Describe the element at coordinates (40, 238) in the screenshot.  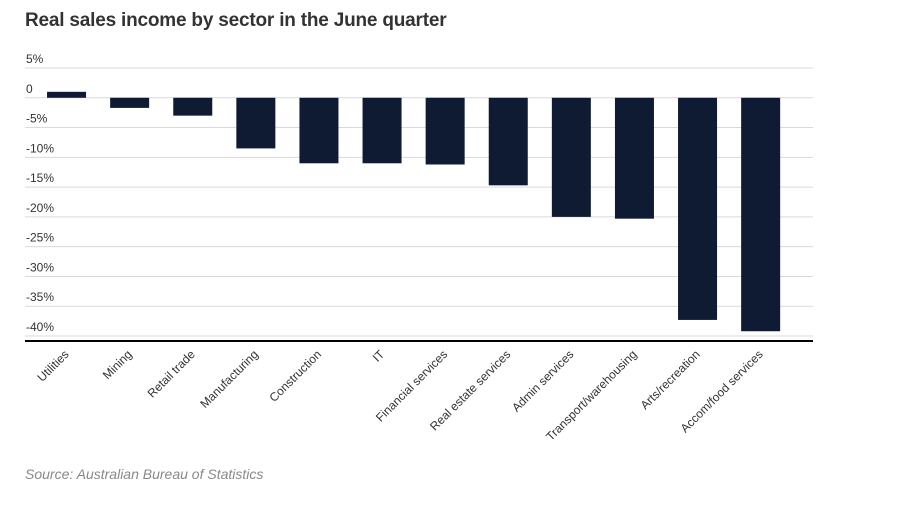
I see `y-tick-label: -25%` at that location.